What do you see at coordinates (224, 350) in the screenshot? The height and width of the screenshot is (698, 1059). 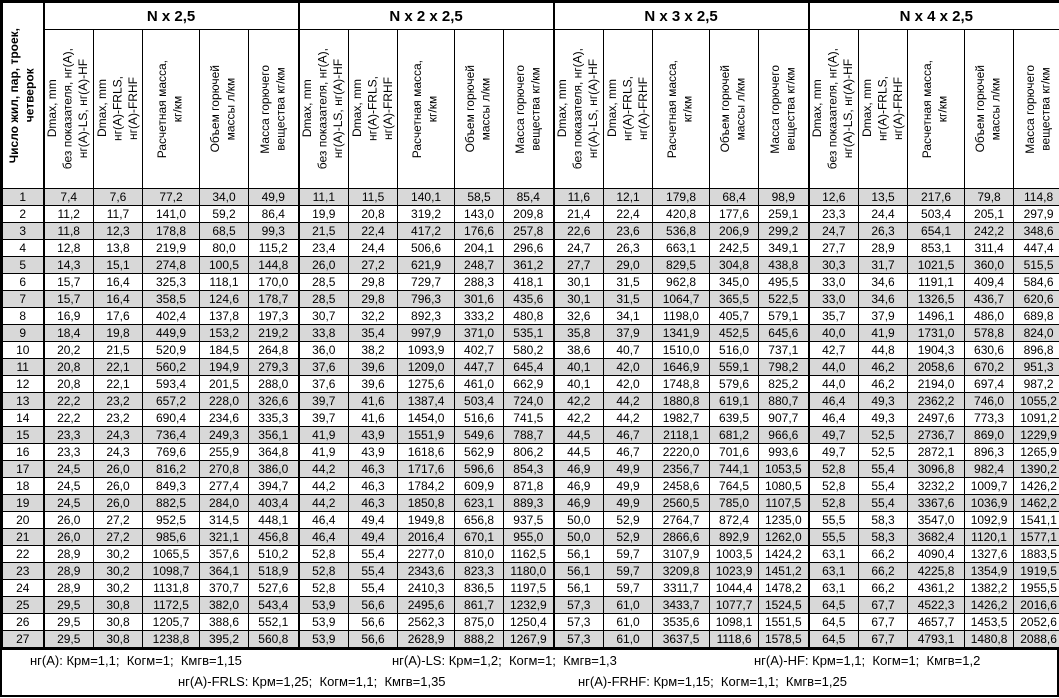 I see `table-cell: 184,5` at bounding box center [224, 350].